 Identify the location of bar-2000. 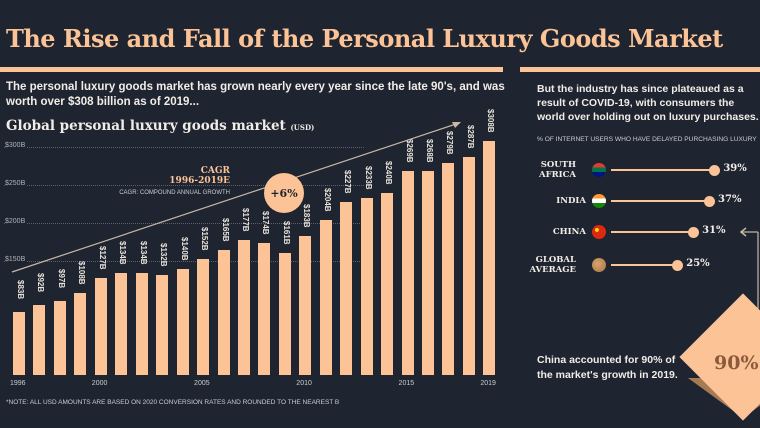
(100, 326).